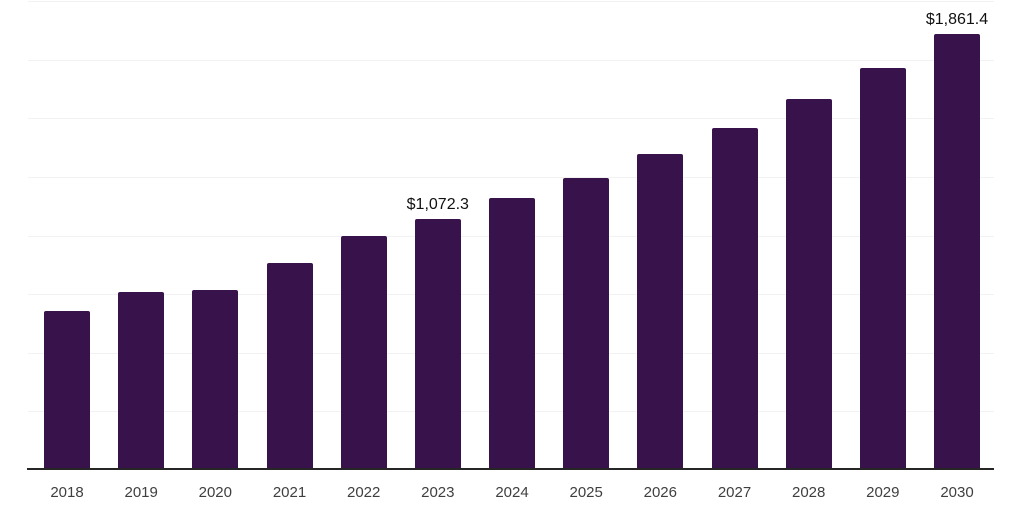  Describe the element at coordinates (808, 284) in the screenshot. I see `bar-2028` at that location.